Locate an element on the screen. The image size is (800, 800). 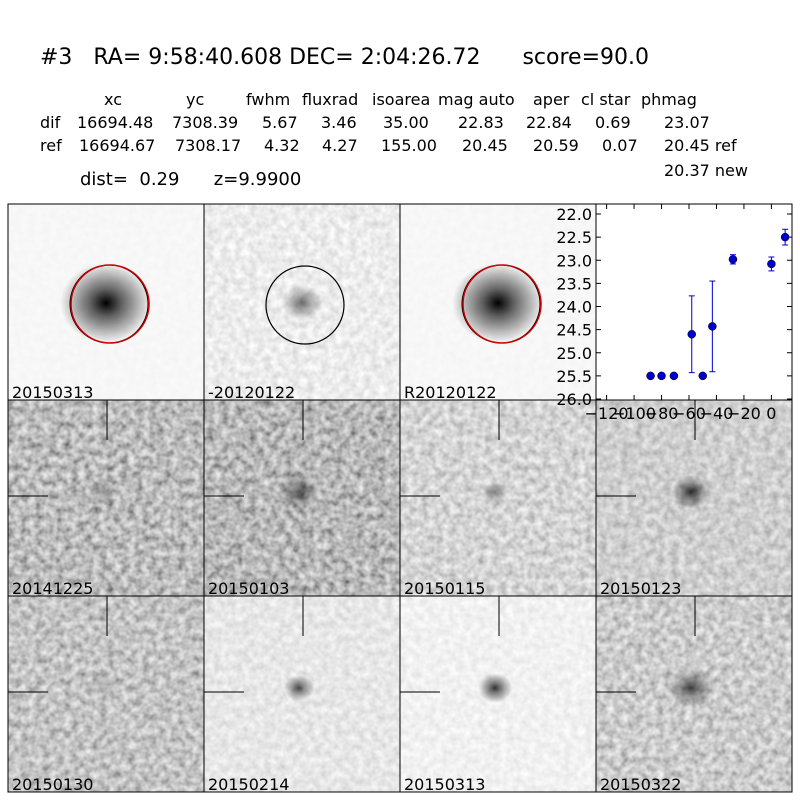
table-cell: 0.07 is located at coordinates (620, 145).